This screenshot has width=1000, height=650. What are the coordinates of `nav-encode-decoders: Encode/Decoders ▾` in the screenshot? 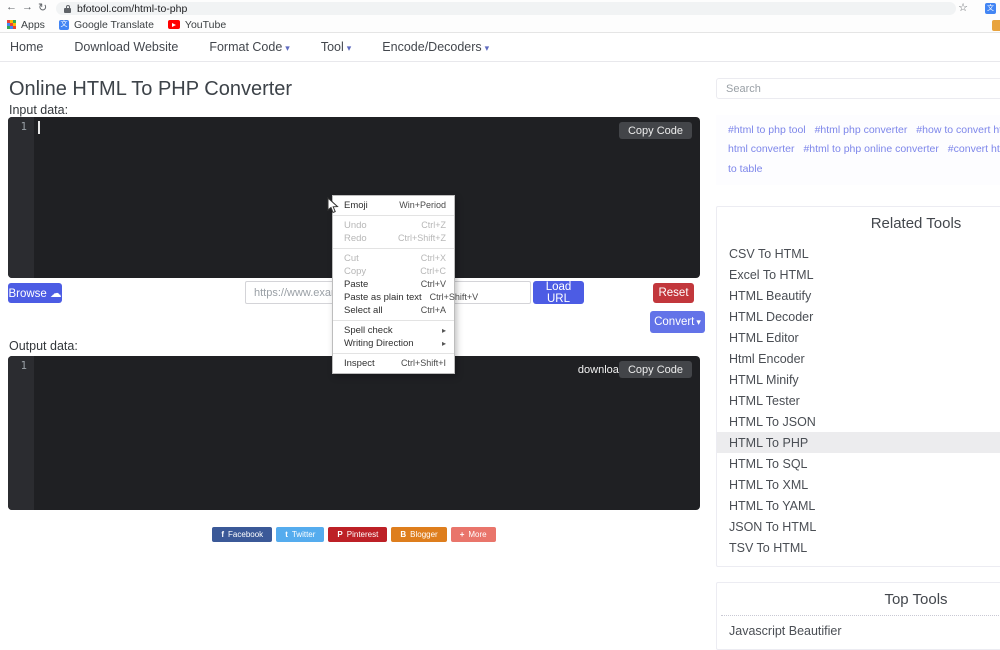 It's located at (436, 47).